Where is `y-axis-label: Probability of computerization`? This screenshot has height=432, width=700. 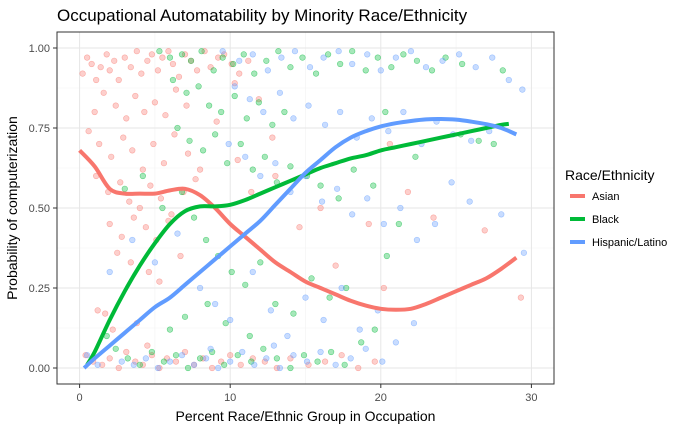
y-axis-label: Probability of computerization is located at coordinates (12, 208).